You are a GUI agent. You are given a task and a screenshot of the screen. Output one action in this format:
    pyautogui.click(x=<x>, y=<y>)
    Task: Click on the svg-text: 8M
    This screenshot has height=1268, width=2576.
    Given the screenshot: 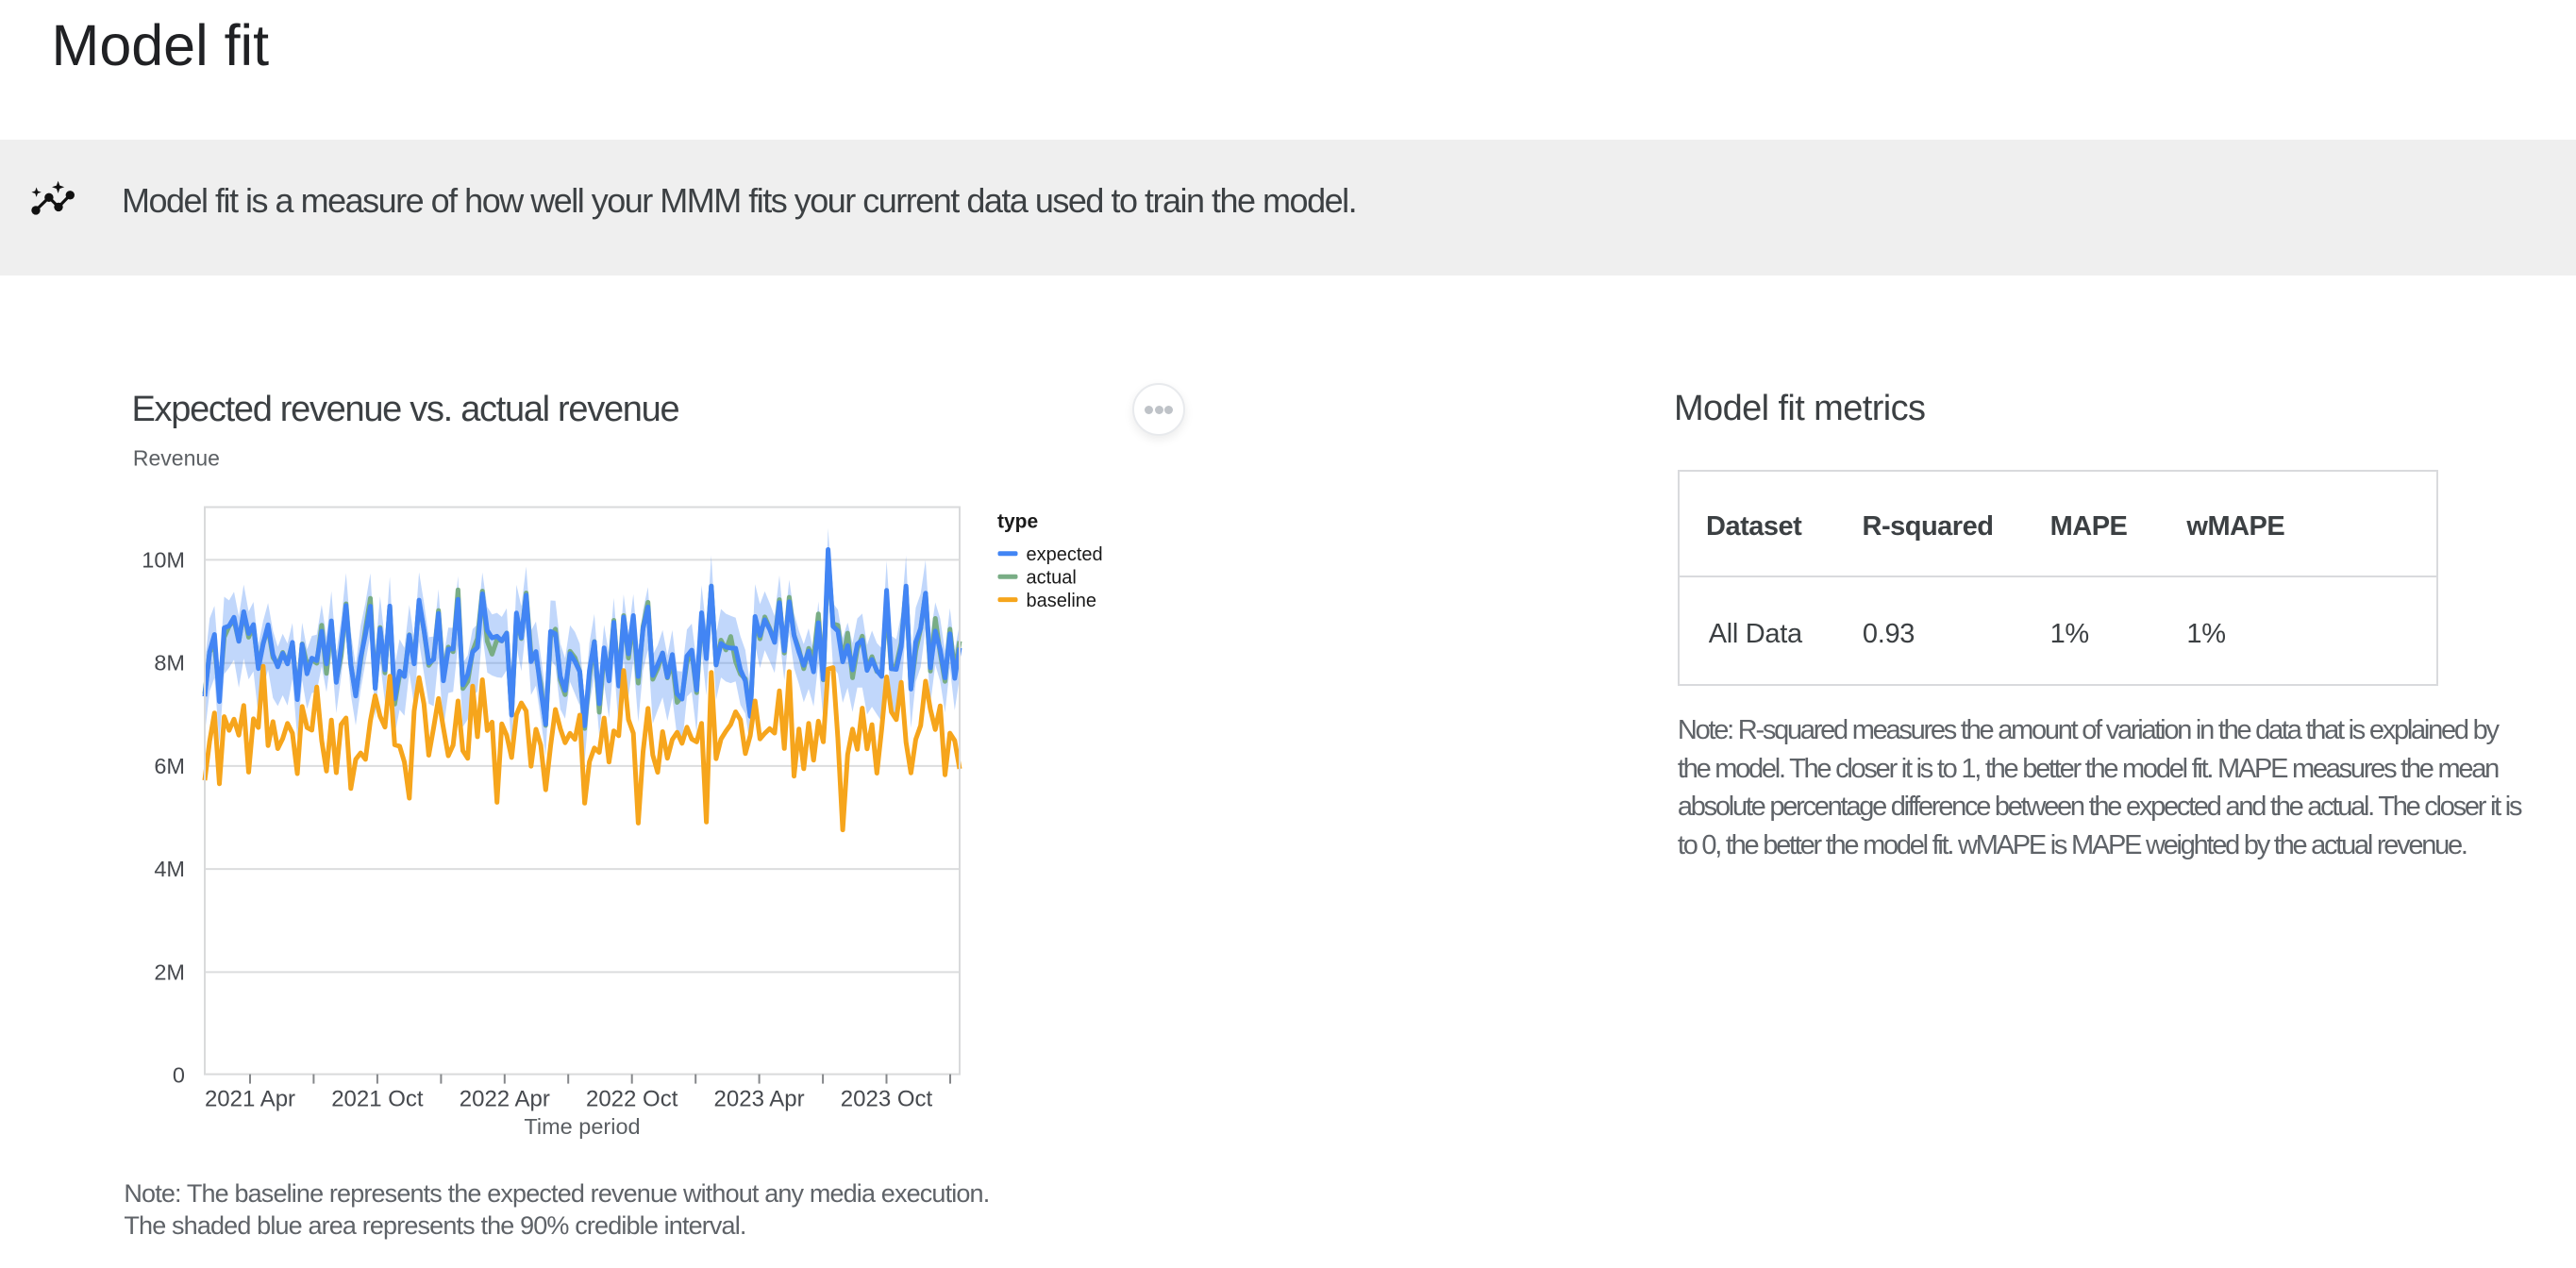 What is the action you would take?
    pyautogui.click(x=169, y=663)
    